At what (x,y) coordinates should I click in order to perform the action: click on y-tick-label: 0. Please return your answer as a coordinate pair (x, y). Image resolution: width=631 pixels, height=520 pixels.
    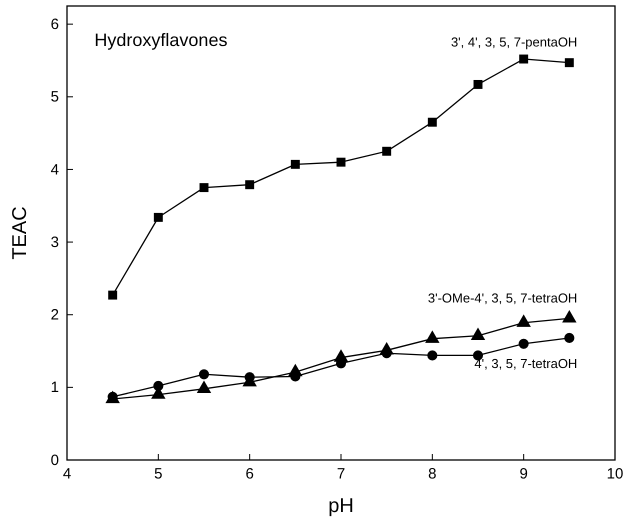
    Looking at the image, I should click on (54, 460).